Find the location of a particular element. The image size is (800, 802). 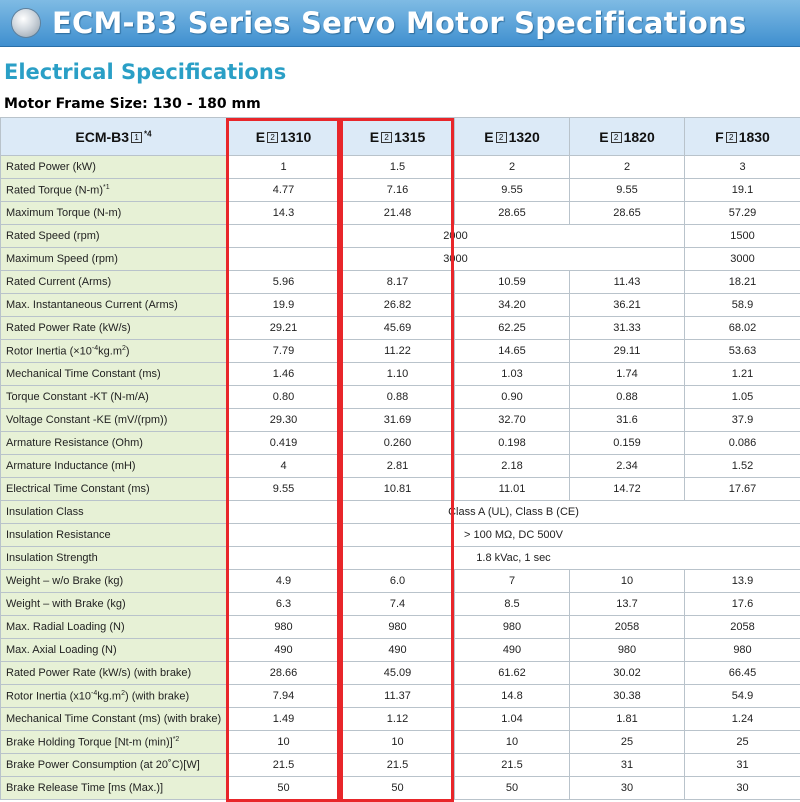

table-cell: 31.69 is located at coordinates (398, 420).